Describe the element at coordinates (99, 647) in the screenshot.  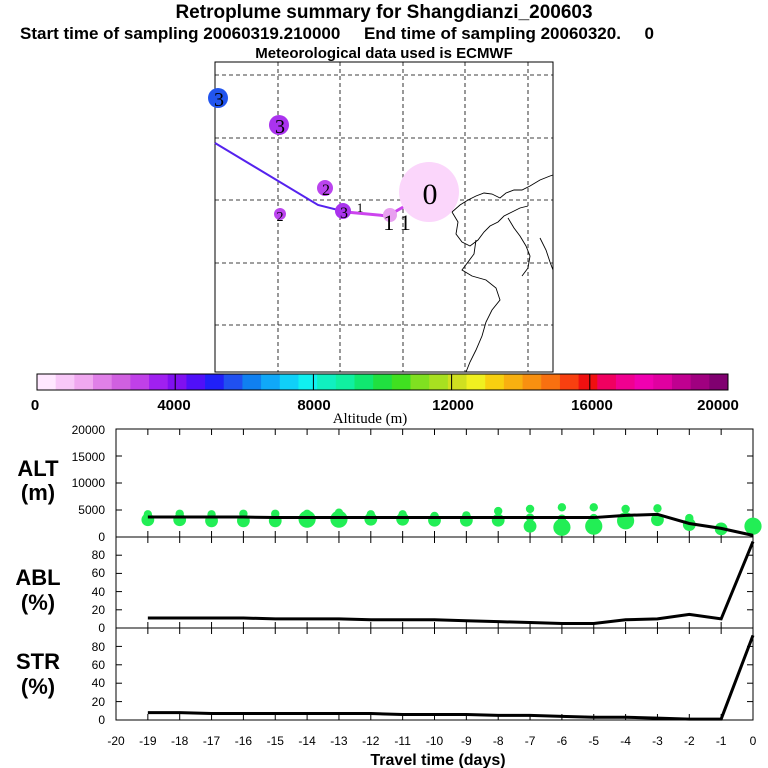
I see `str-ytick: 80` at that location.